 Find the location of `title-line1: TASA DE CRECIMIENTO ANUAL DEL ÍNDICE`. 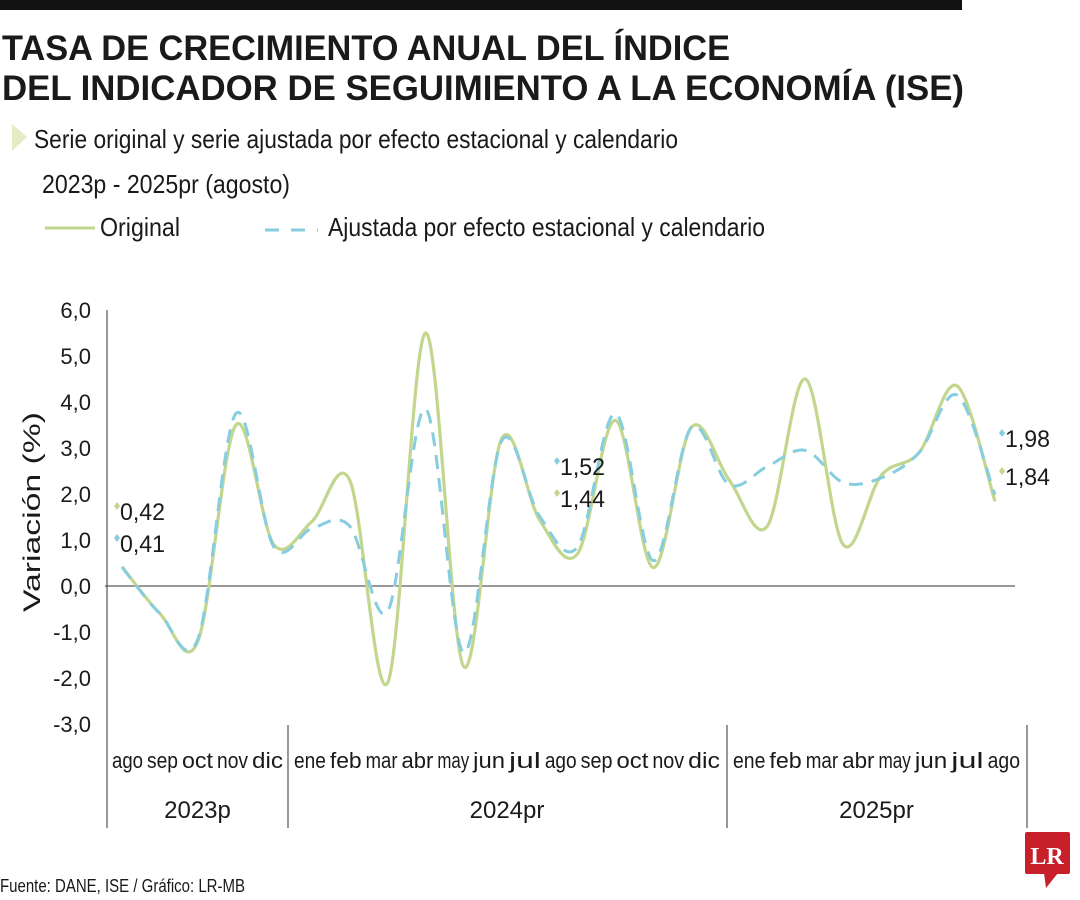

title-line1: TASA DE CRECIMIENTO ANUAL DEL ÍNDICE is located at coordinates (366, 48).